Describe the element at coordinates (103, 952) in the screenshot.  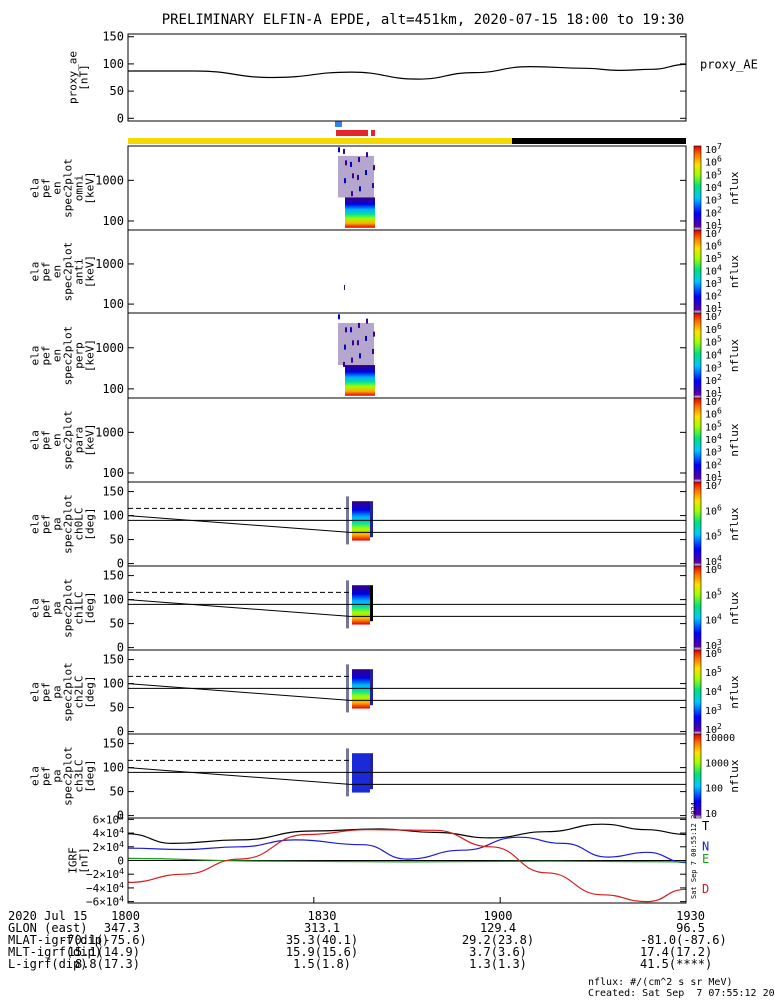
I see `ephemeris-value: 15.1(14.9)` at that location.